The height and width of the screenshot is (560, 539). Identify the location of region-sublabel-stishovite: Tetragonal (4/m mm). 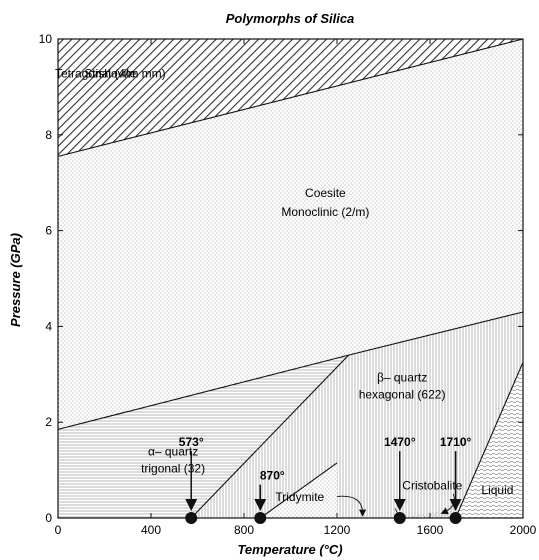
(110, 73).